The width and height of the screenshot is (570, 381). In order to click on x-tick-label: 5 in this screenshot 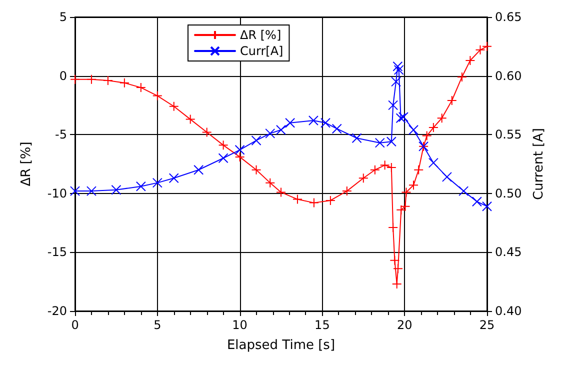, I will do `click(158, 325)`.